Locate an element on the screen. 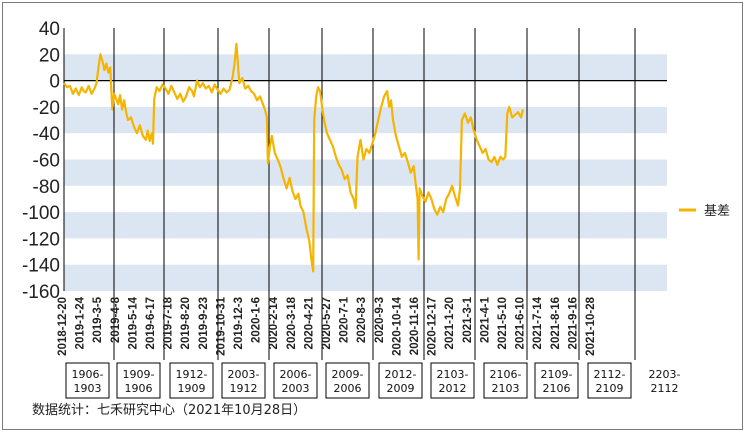 Image resolution: width=745 pixels, height=432 pixels. x-tick-label: 2019-10-31 is located at coordinates (221, 325).